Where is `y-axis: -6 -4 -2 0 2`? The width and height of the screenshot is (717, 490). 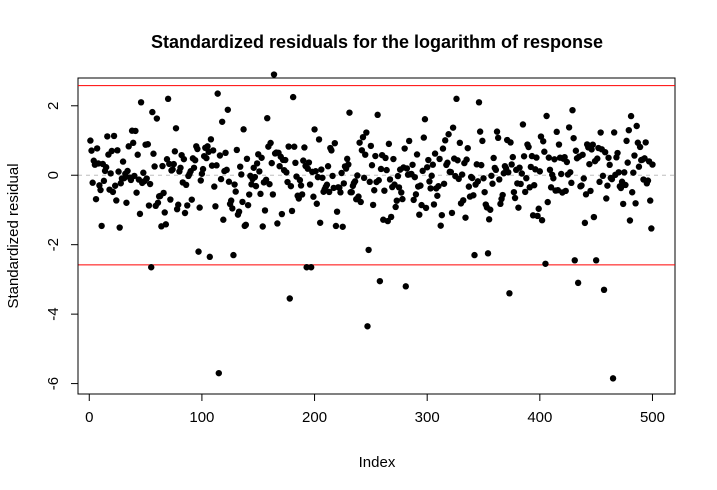
y-axis: -6 -4 -2 0 2 is located at coordinates (62, 246).